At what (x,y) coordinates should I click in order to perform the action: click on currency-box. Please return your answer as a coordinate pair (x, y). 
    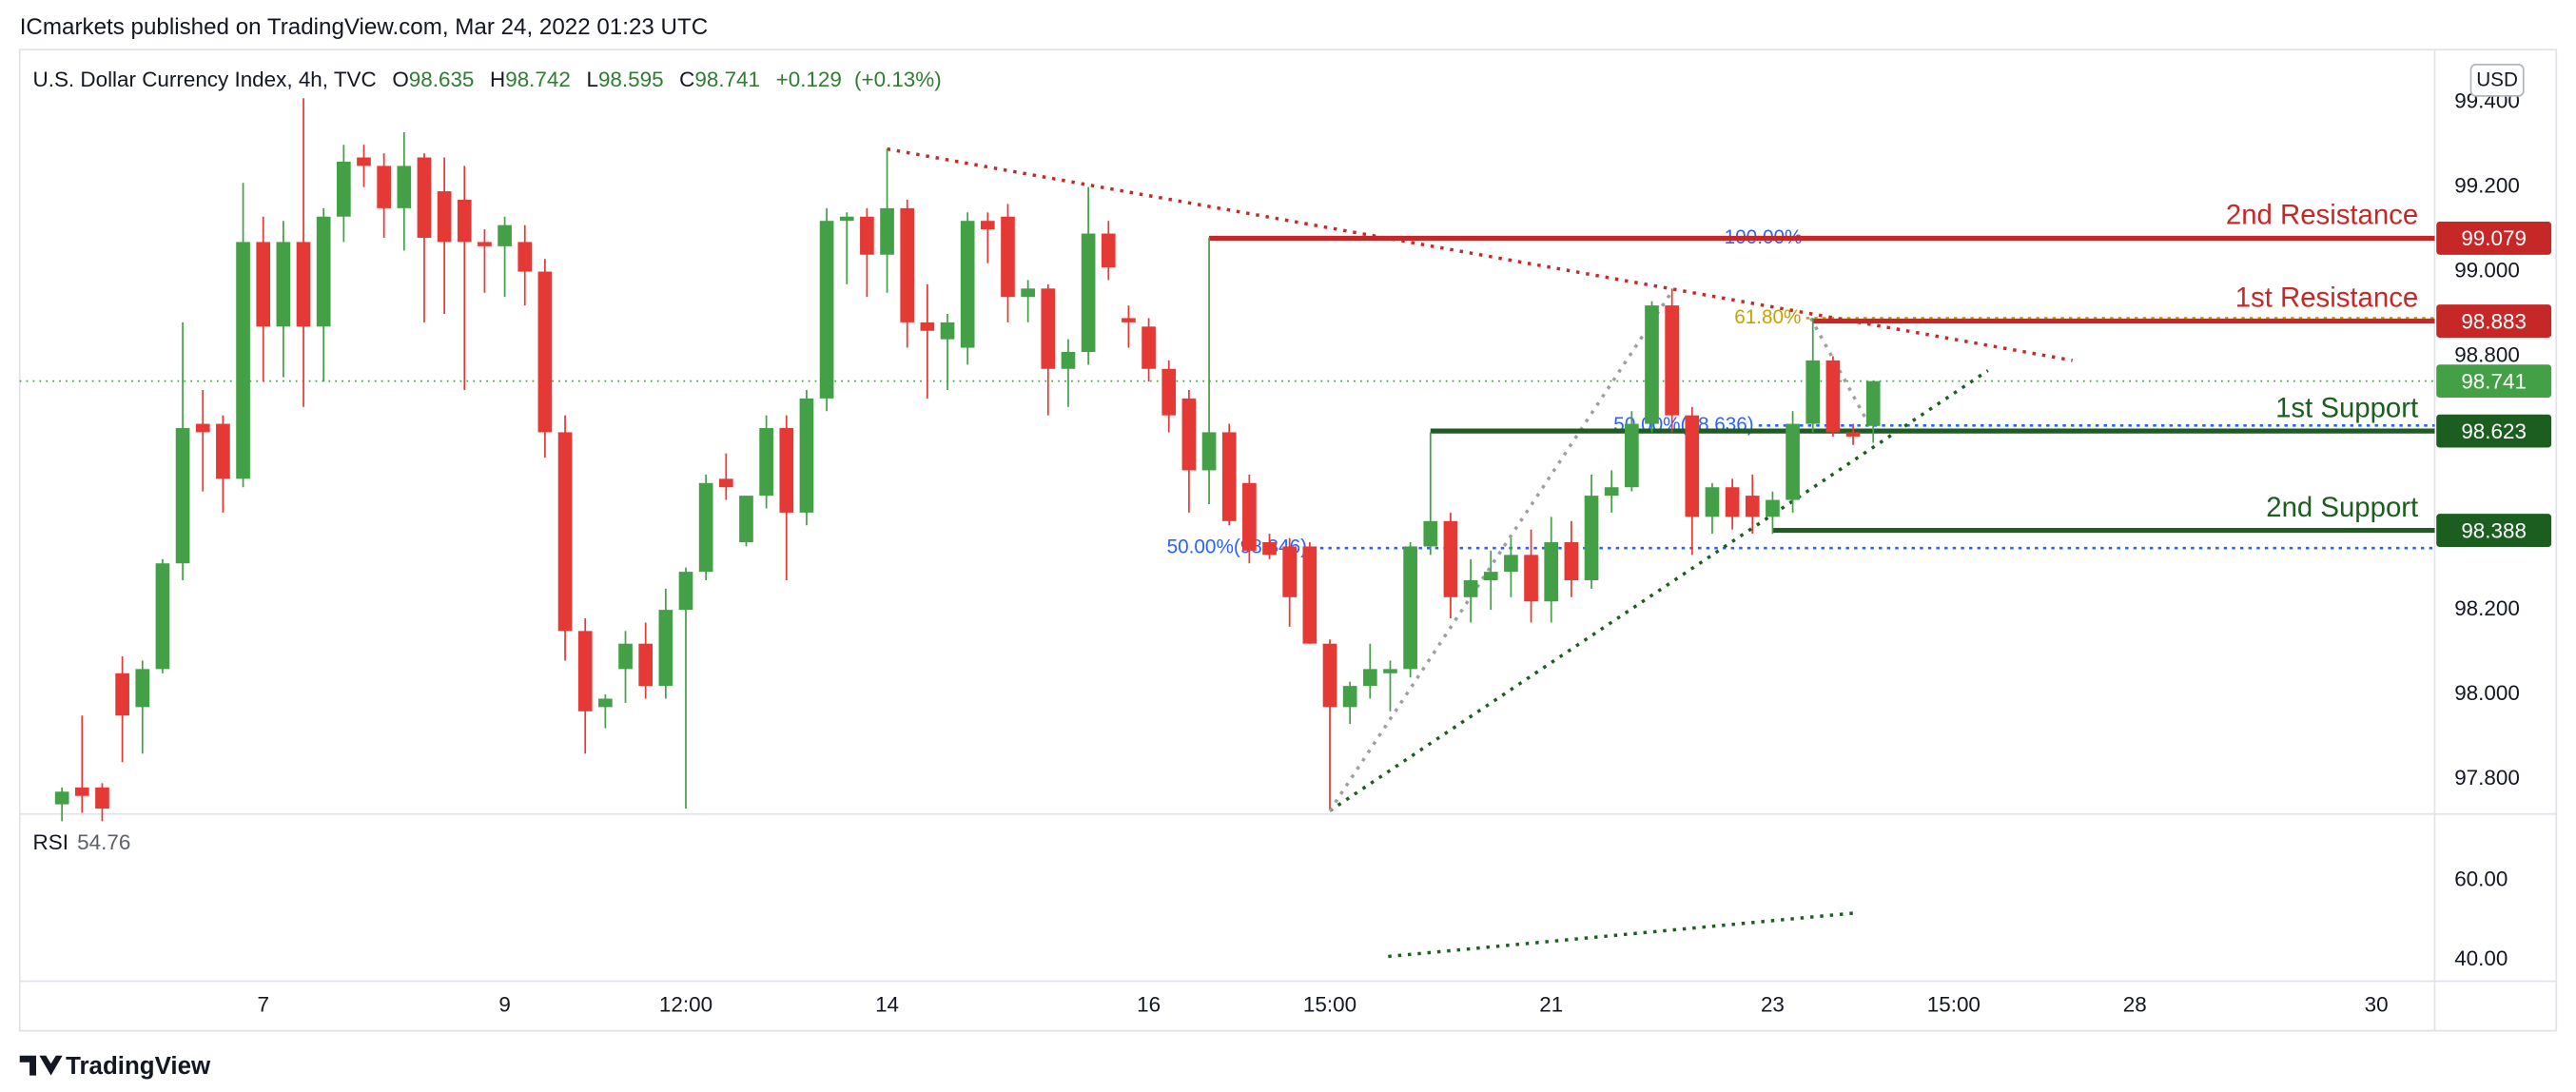
    Looking at the image, I should click on (2497, 80).